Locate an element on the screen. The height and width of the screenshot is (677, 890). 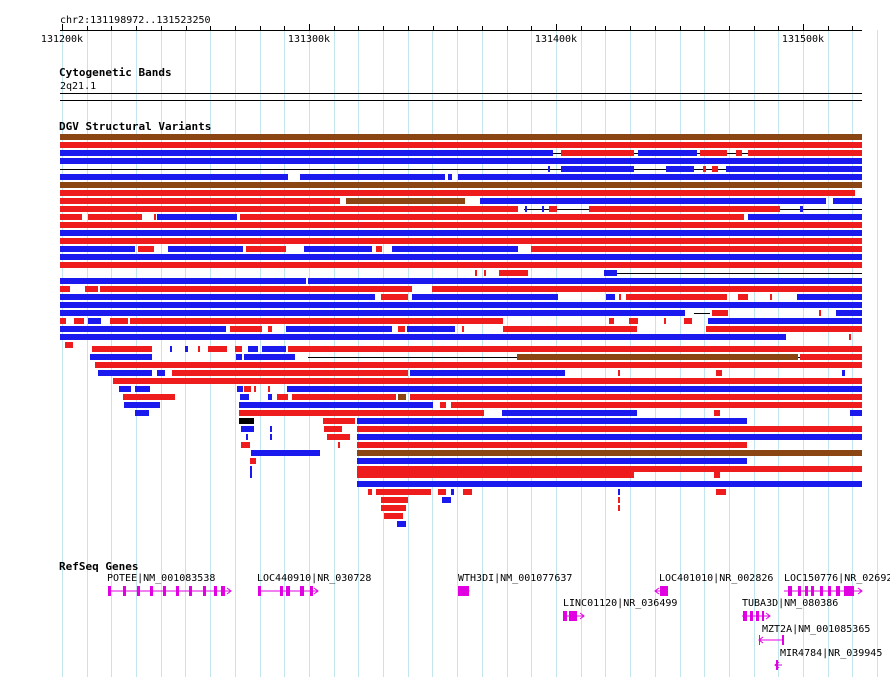
gene-label-linc01120: LINC01120|NR_036499 is located at coordinates (620, 603).